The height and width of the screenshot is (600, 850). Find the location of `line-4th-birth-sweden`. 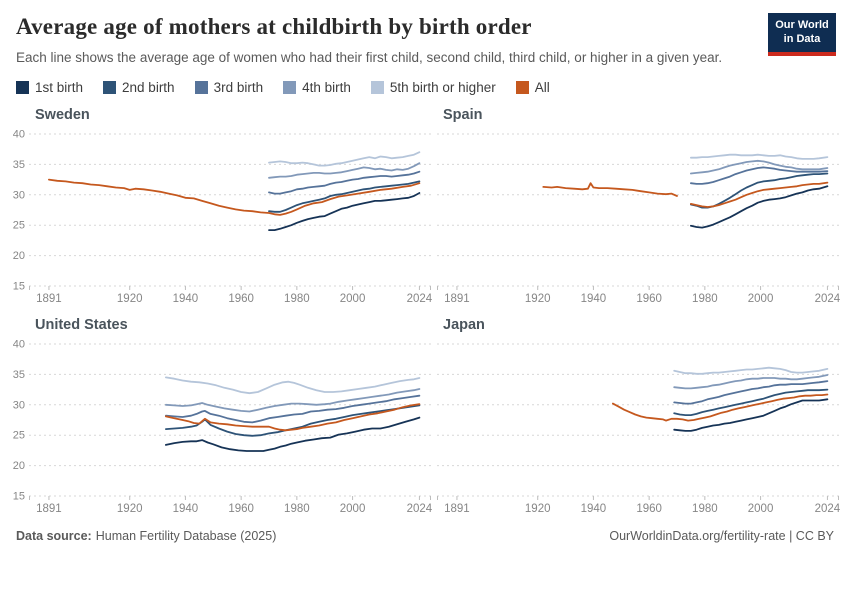

line-4th-birth-sweden is located at coordinates (344, 171).